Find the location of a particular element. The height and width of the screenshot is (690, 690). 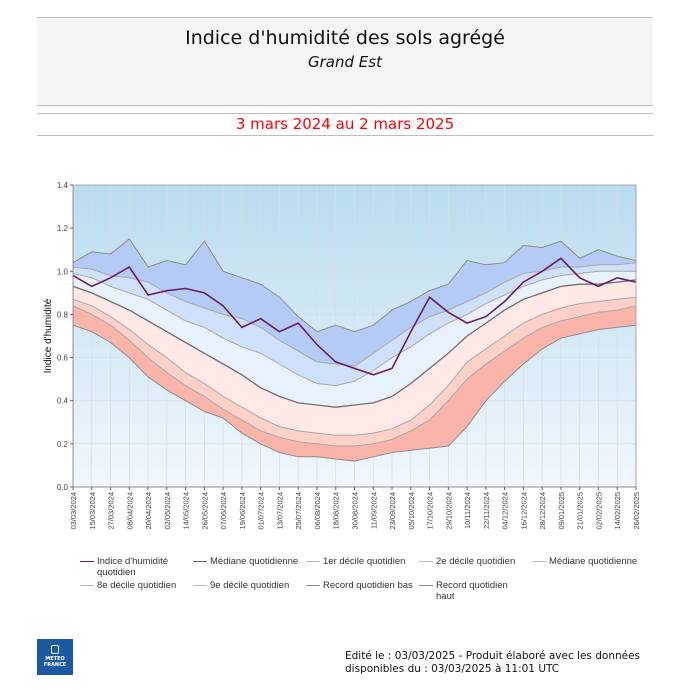

legend-label: Record quotidien haut is located at coordinates (472, 591).